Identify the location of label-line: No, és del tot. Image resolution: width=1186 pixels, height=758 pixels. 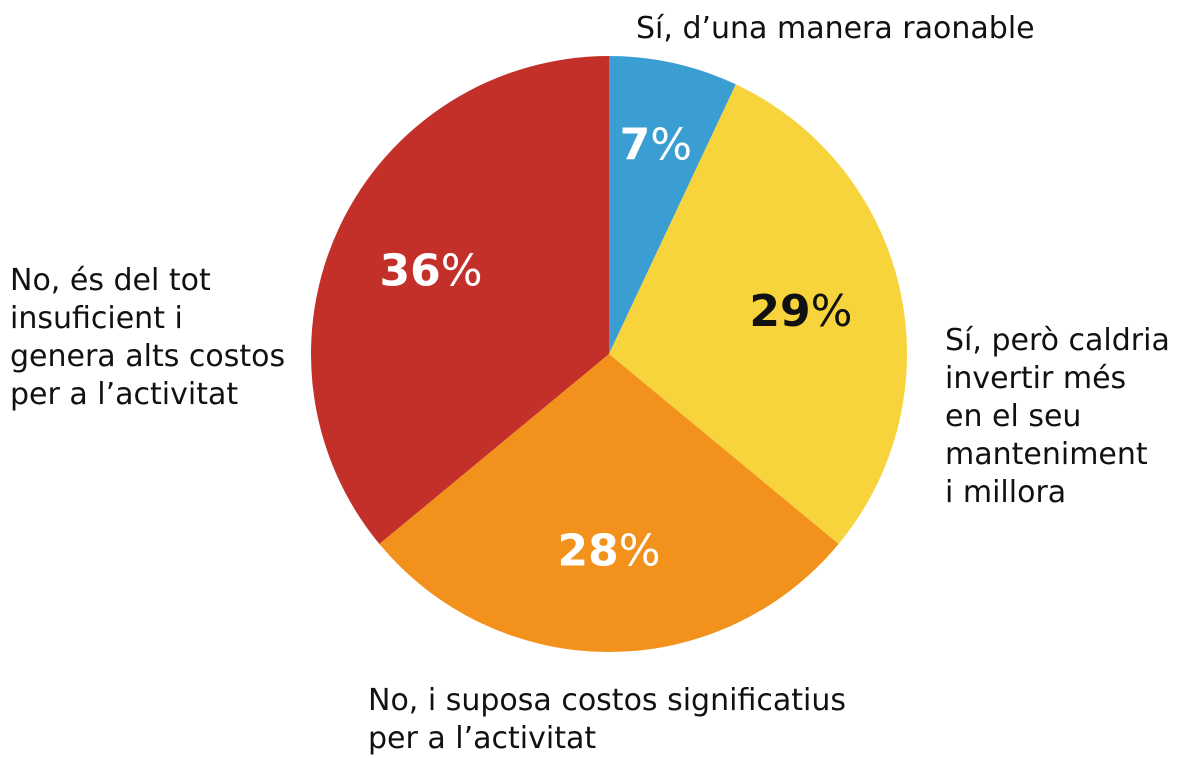
(110, 280).